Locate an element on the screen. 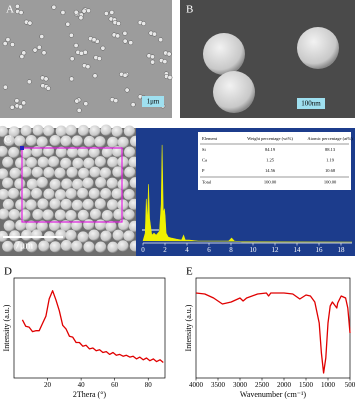  x-tick-label: 8 is located at coordinates (231, 250).